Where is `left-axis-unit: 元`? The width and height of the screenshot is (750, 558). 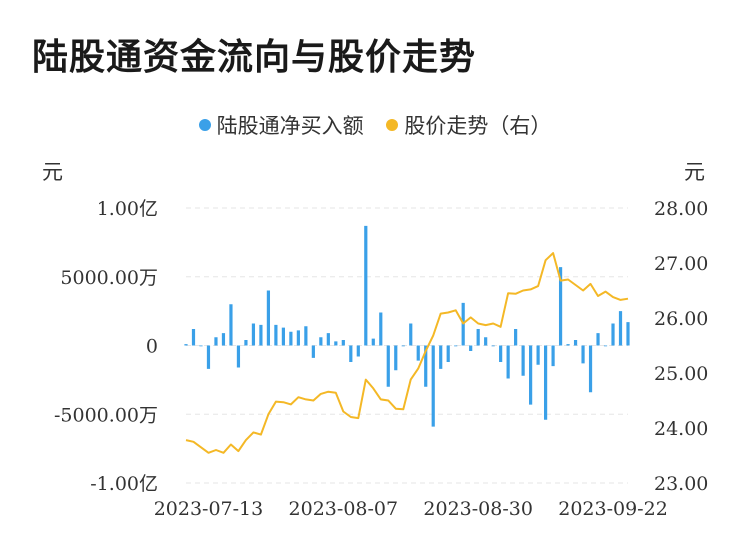 left-axis-unit: 元 is located at coordinates (52, 172).